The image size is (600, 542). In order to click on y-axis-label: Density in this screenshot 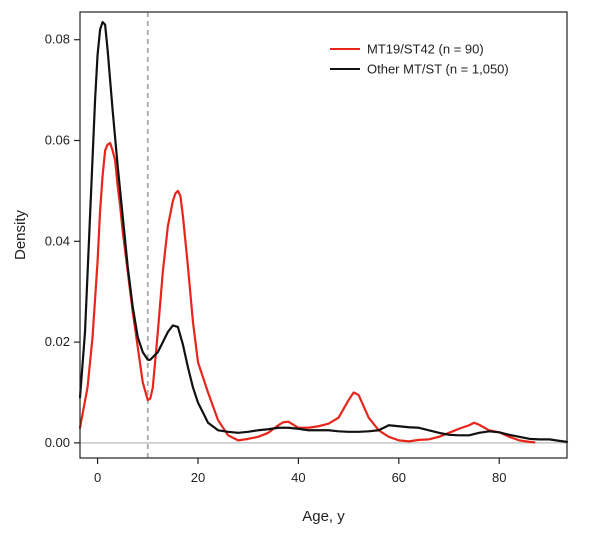, I will do `click(20, 234)`.